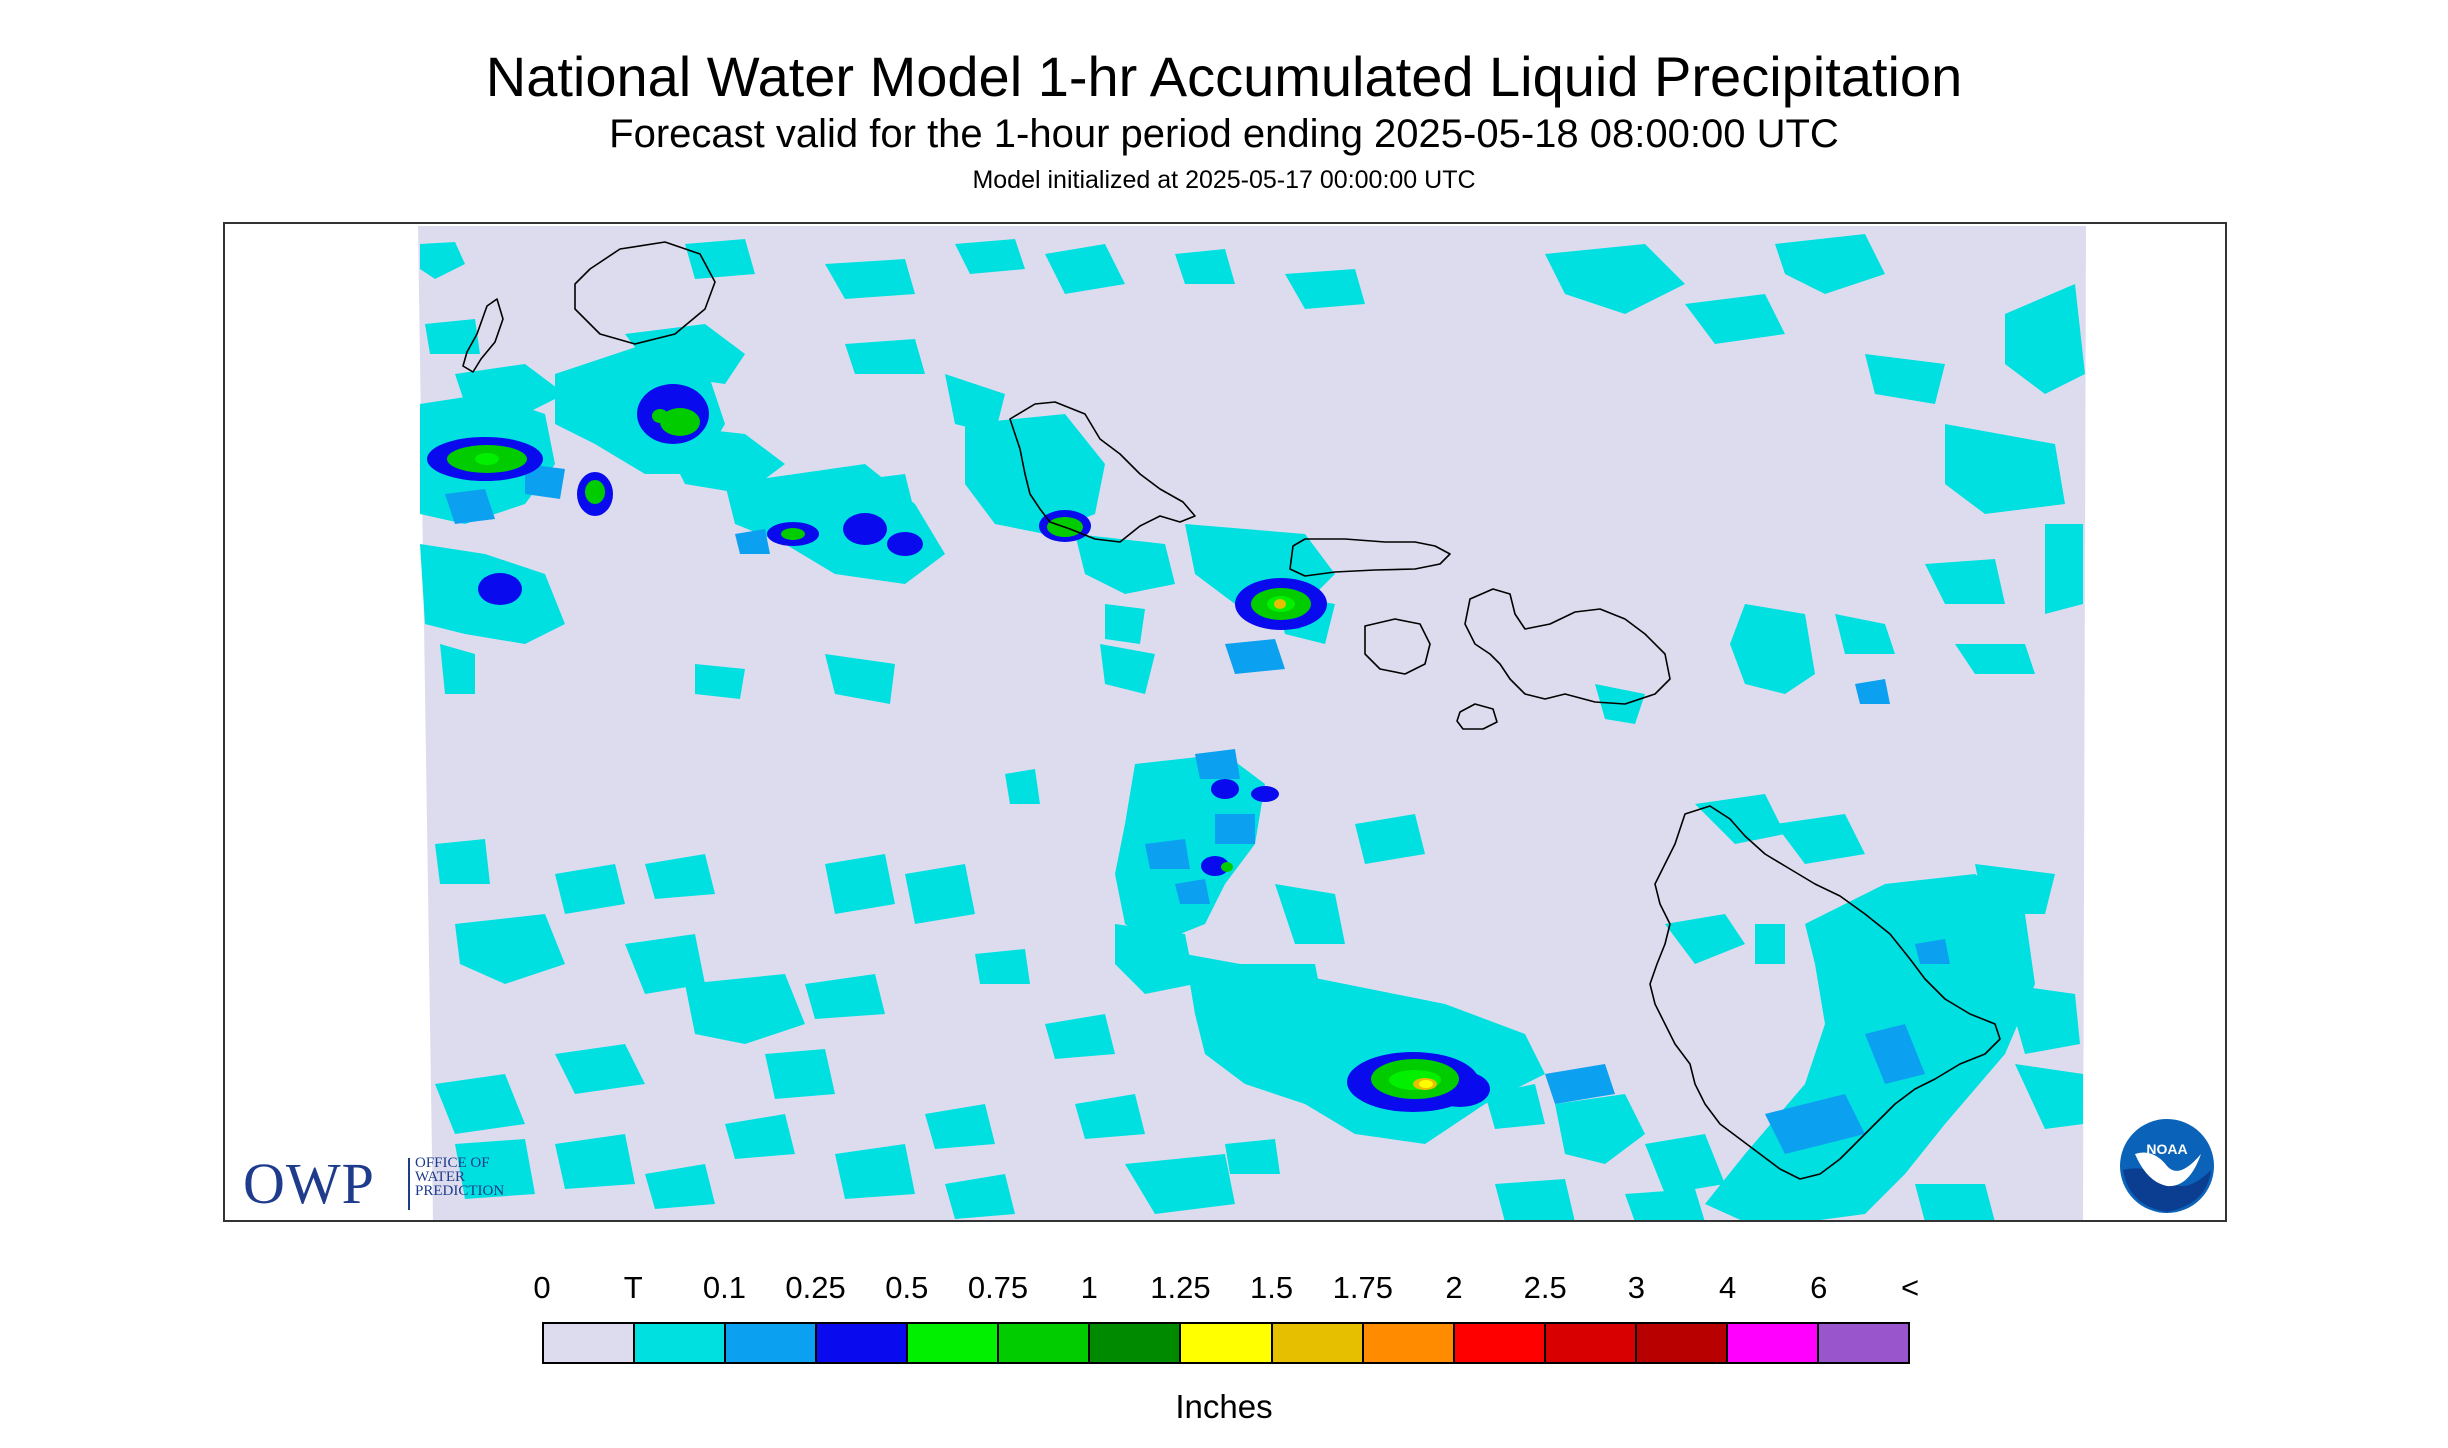 This screenshot has height=1448, width=2448. I want to click on legend-label: 4, so click(1727, 1287).